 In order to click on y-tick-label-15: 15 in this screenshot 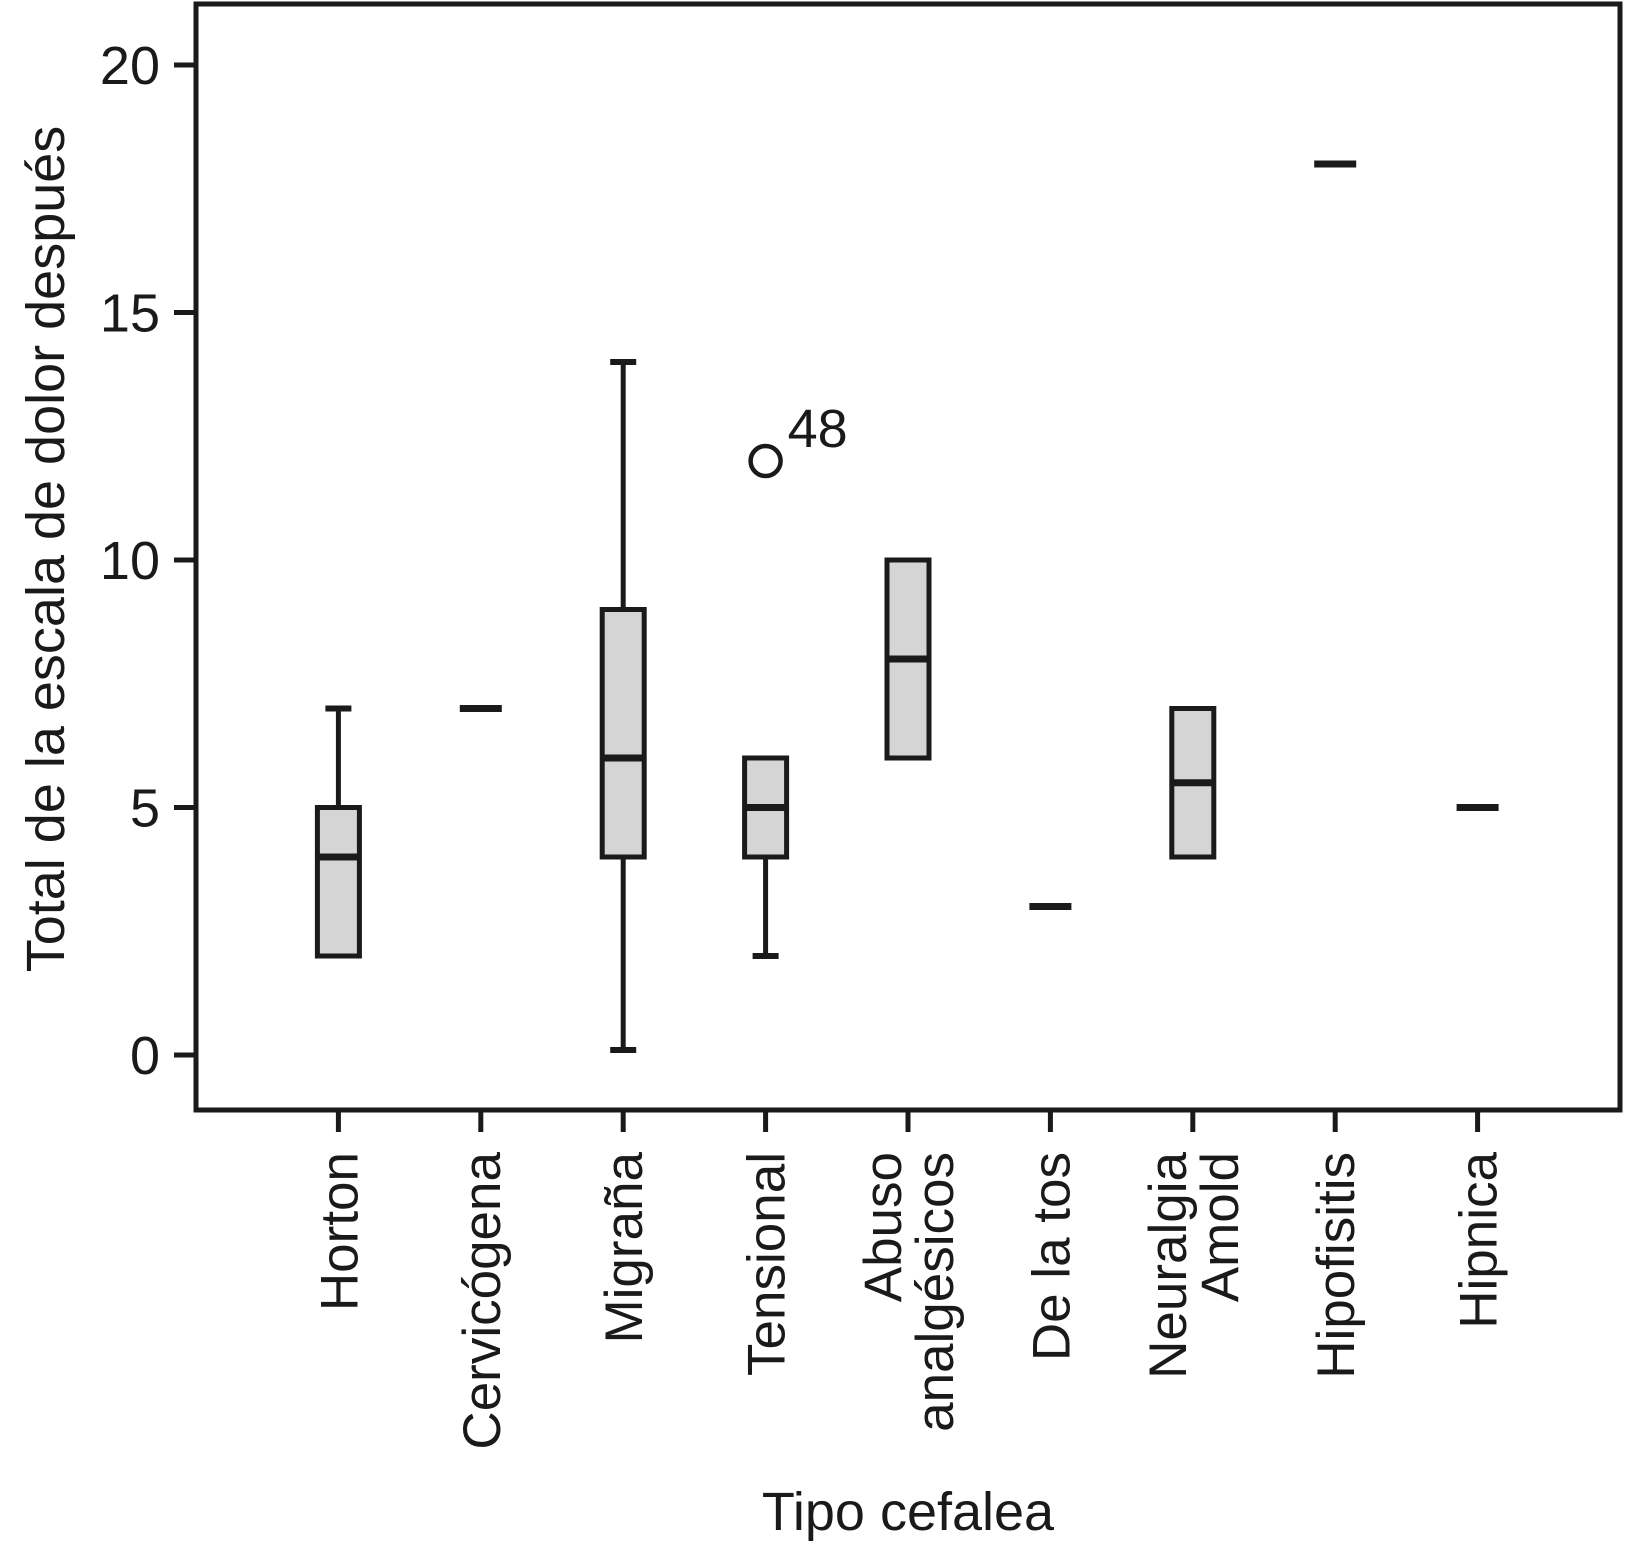, I will do `click(130, 314)`.